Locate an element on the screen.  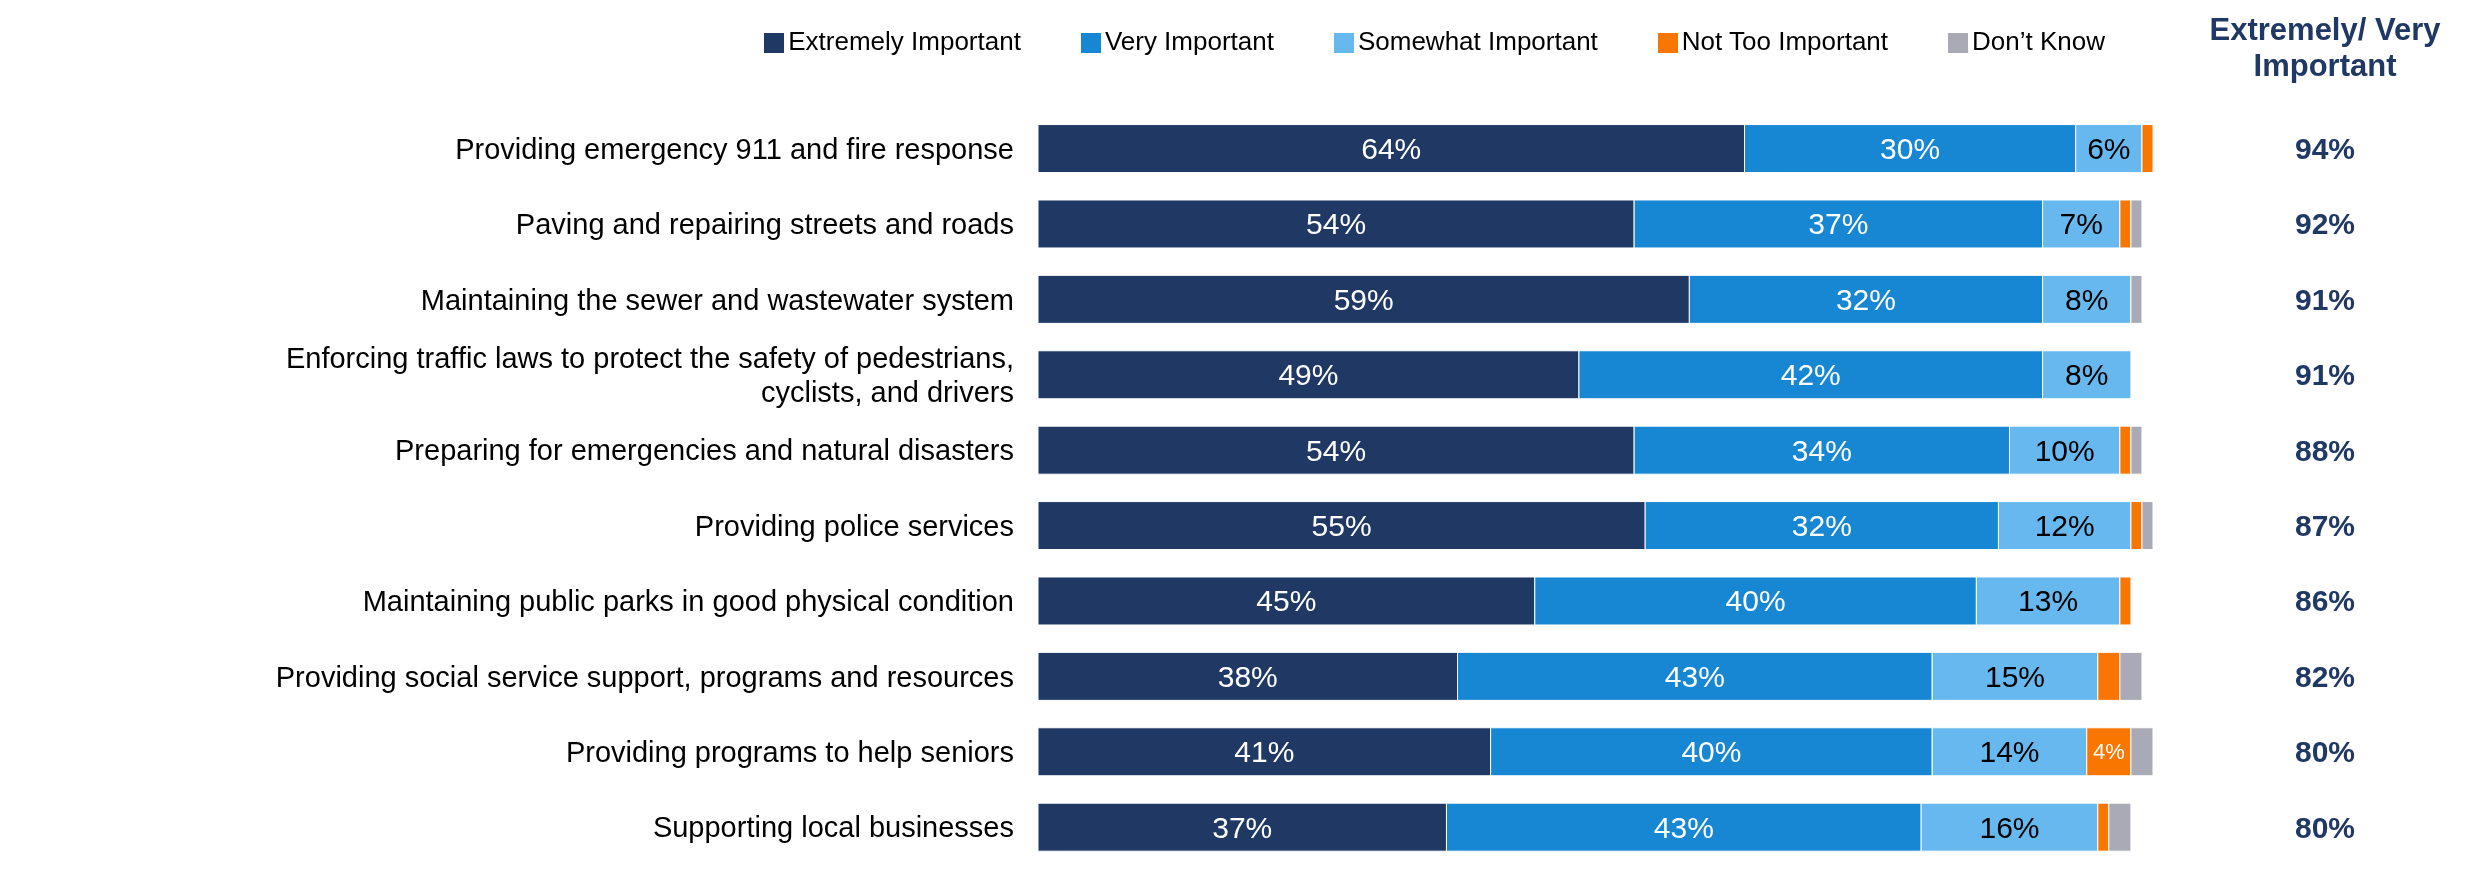
data-label: 14% is located at coordinates (2009, 752).